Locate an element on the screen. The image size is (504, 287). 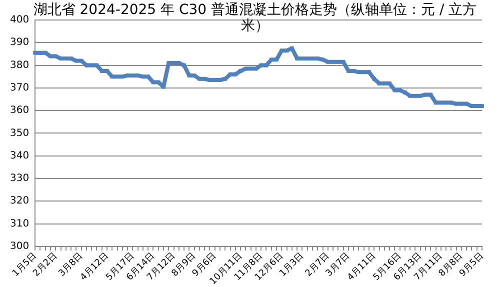
y-tick-label: 390 is located at coordinates (20, 42).